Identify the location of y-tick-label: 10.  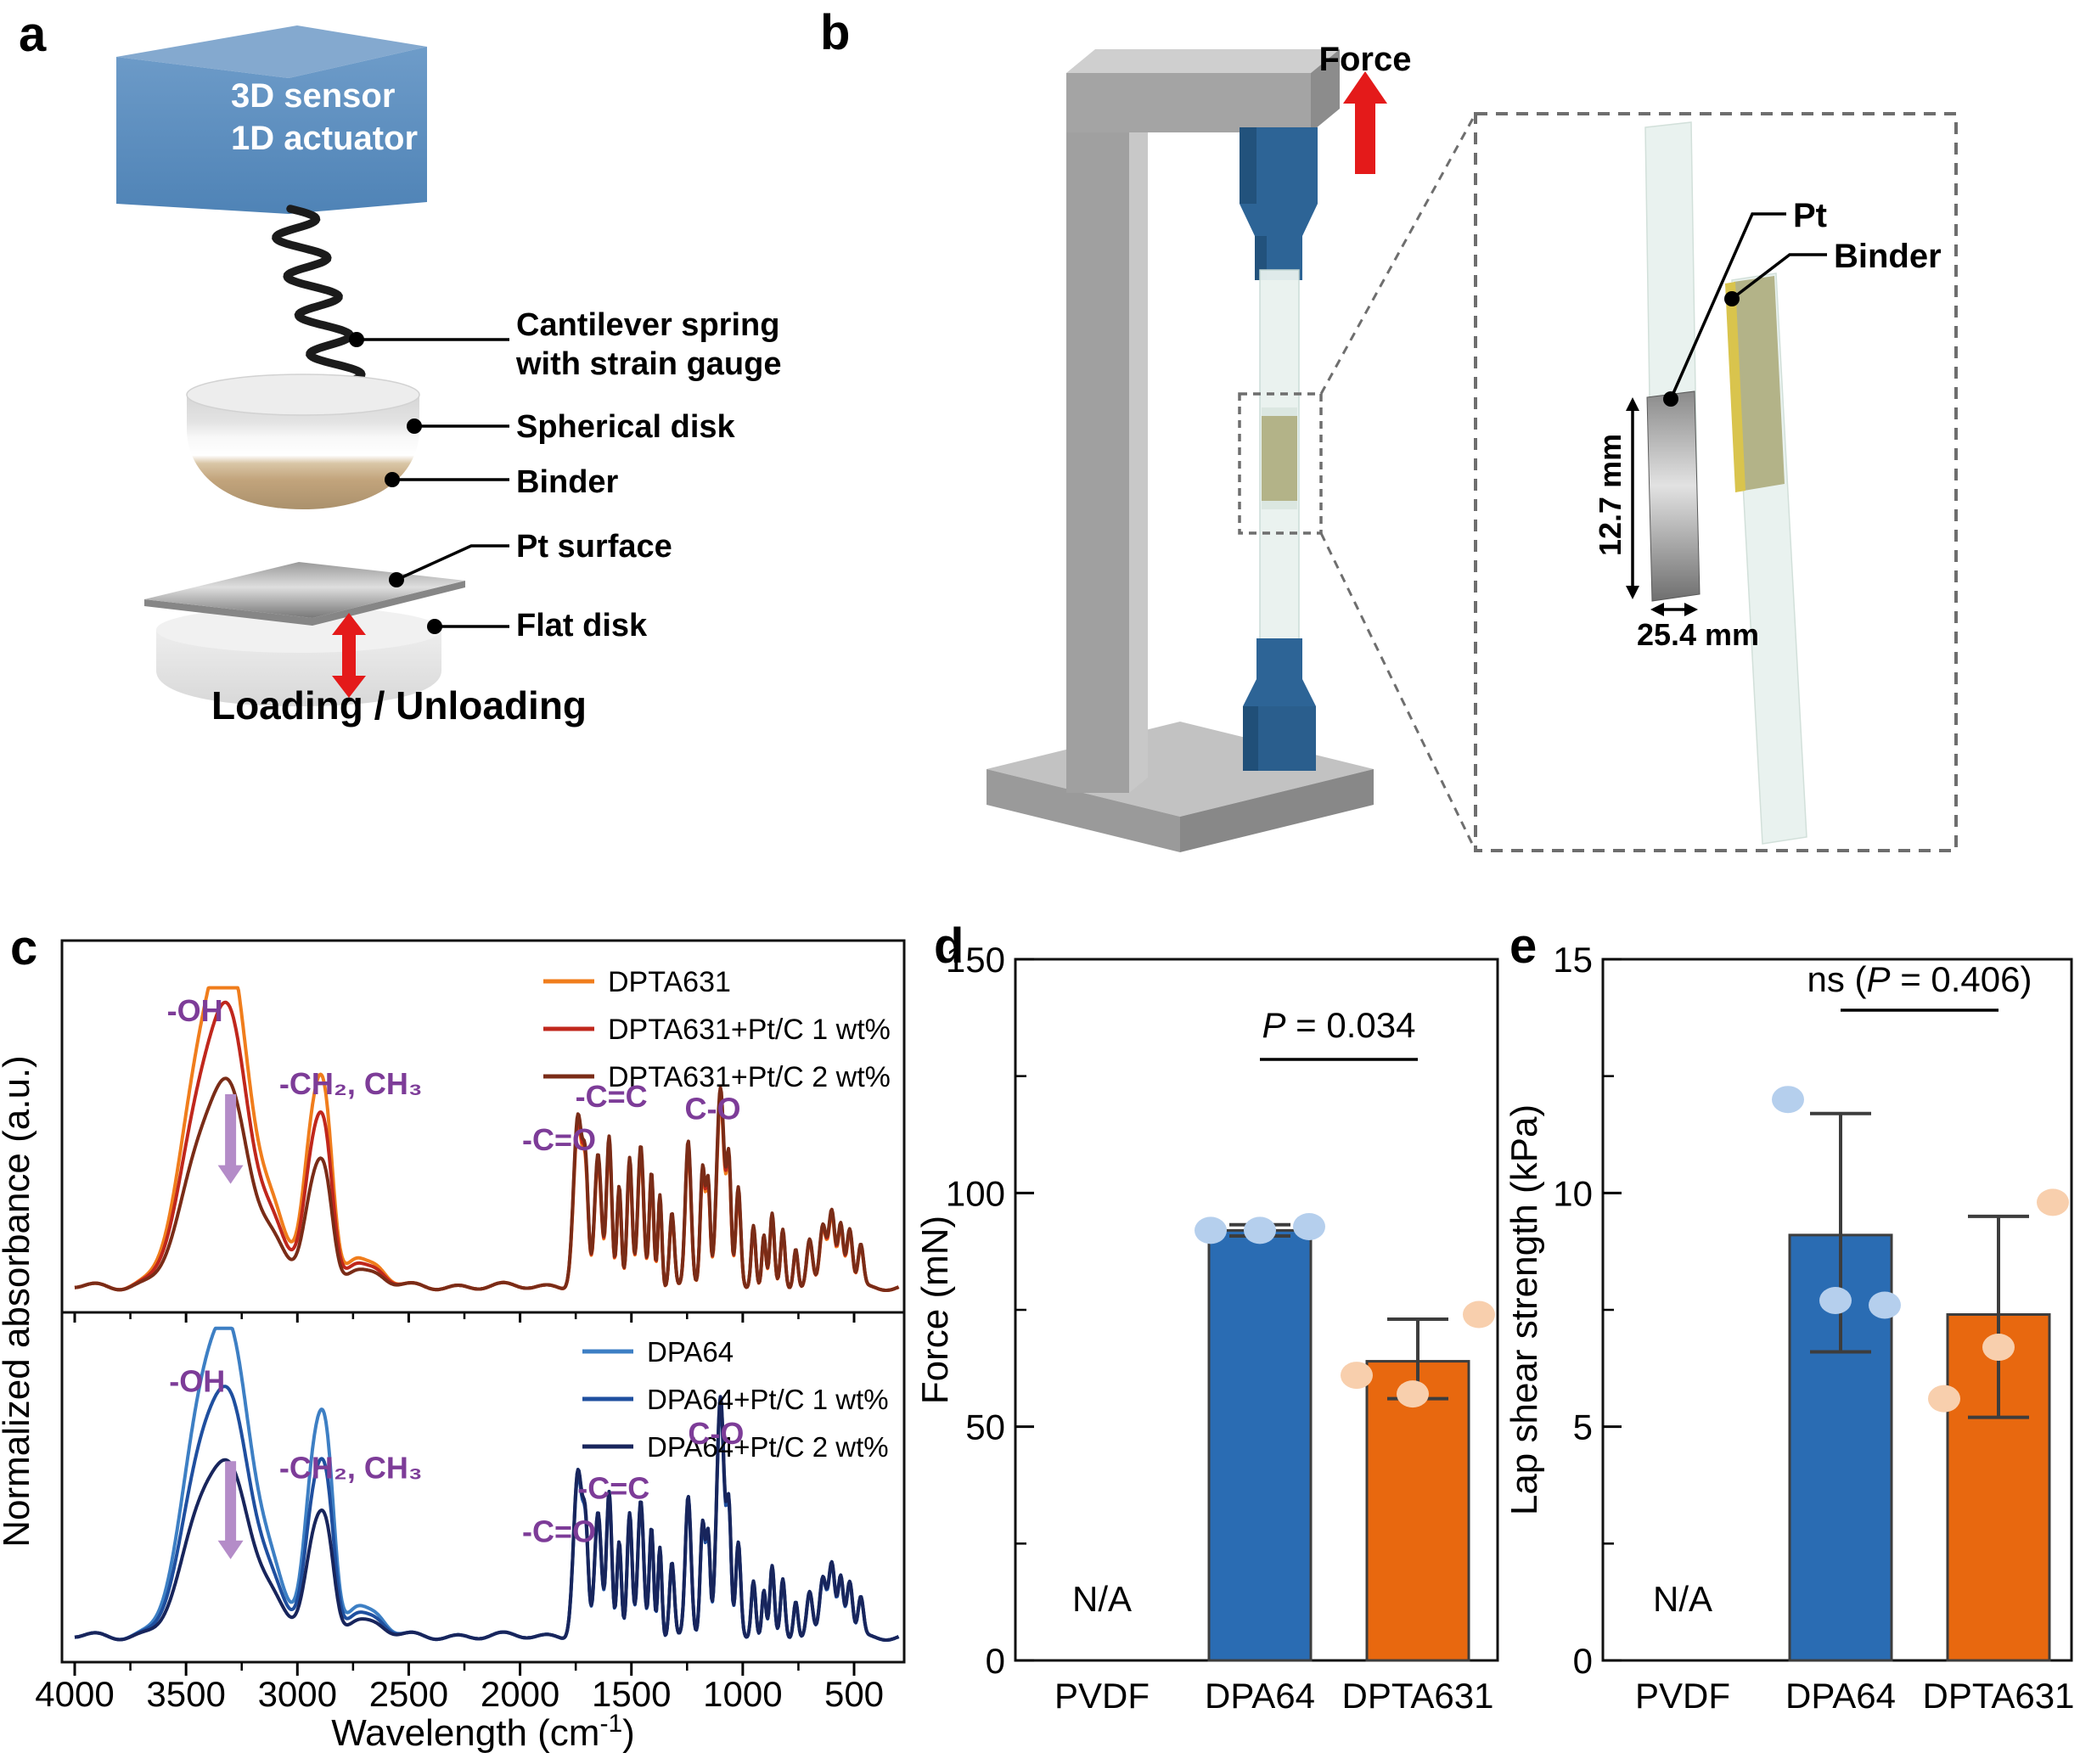
(1573, 1193).